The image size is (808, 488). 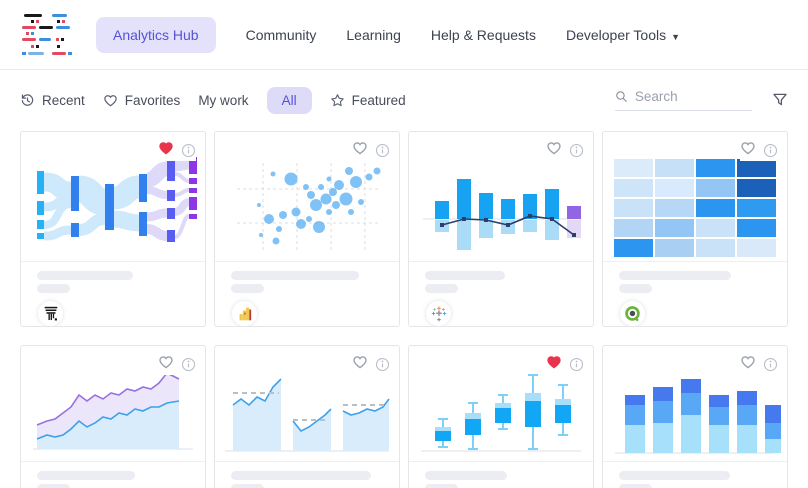 I want to click on filter-actions, so click(x=701, y=100).